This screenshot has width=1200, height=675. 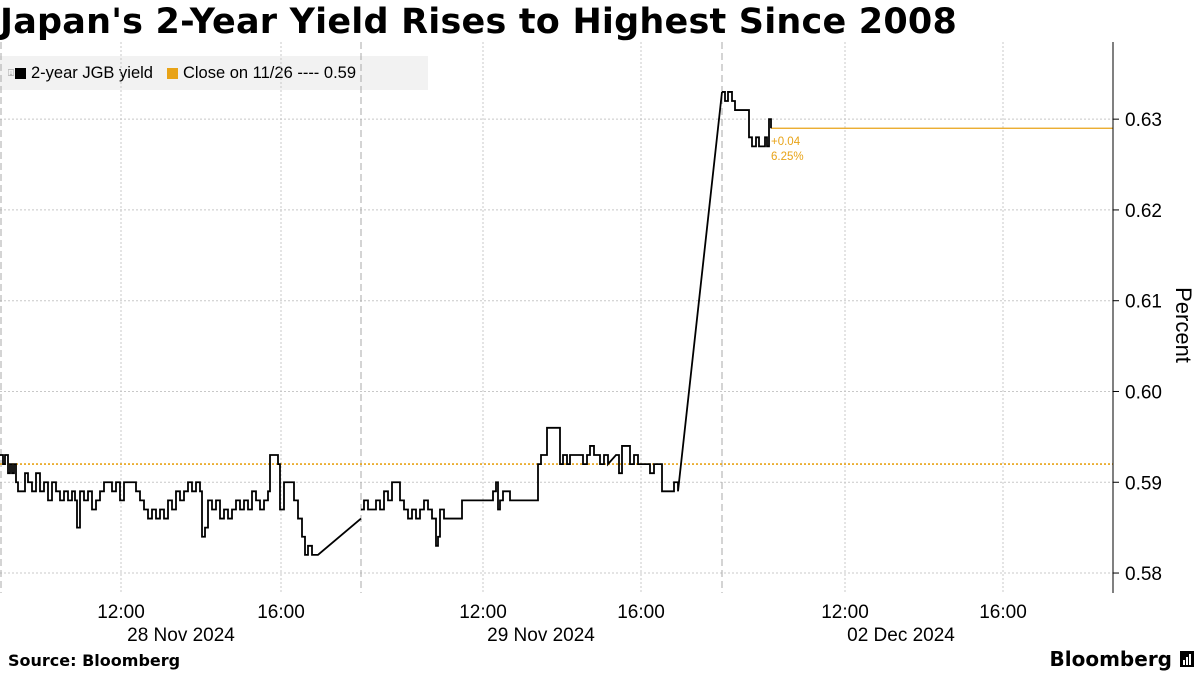 What do you see at coordinates (94, 660) in the screenshot?
I see `source-note: Source: Bloomberg` at bounding box center [94, 660].